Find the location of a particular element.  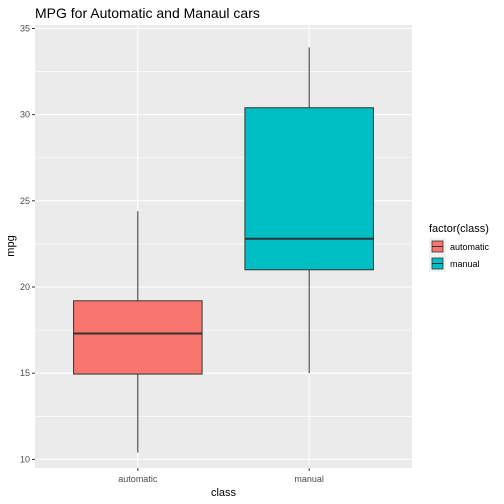

legend-item-automatic: automatic is located at coordinates (459, 246).